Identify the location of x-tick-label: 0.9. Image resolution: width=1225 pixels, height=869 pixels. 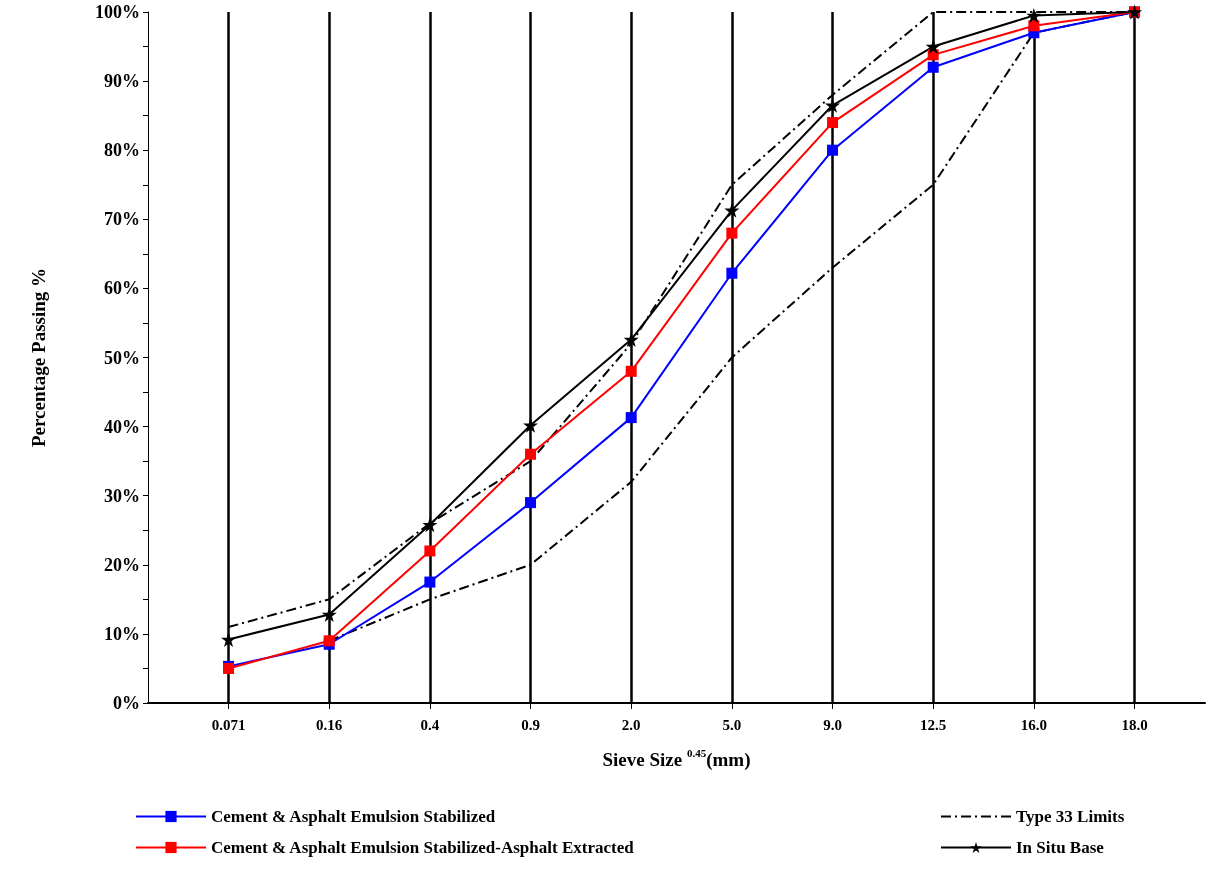
(530, 724).